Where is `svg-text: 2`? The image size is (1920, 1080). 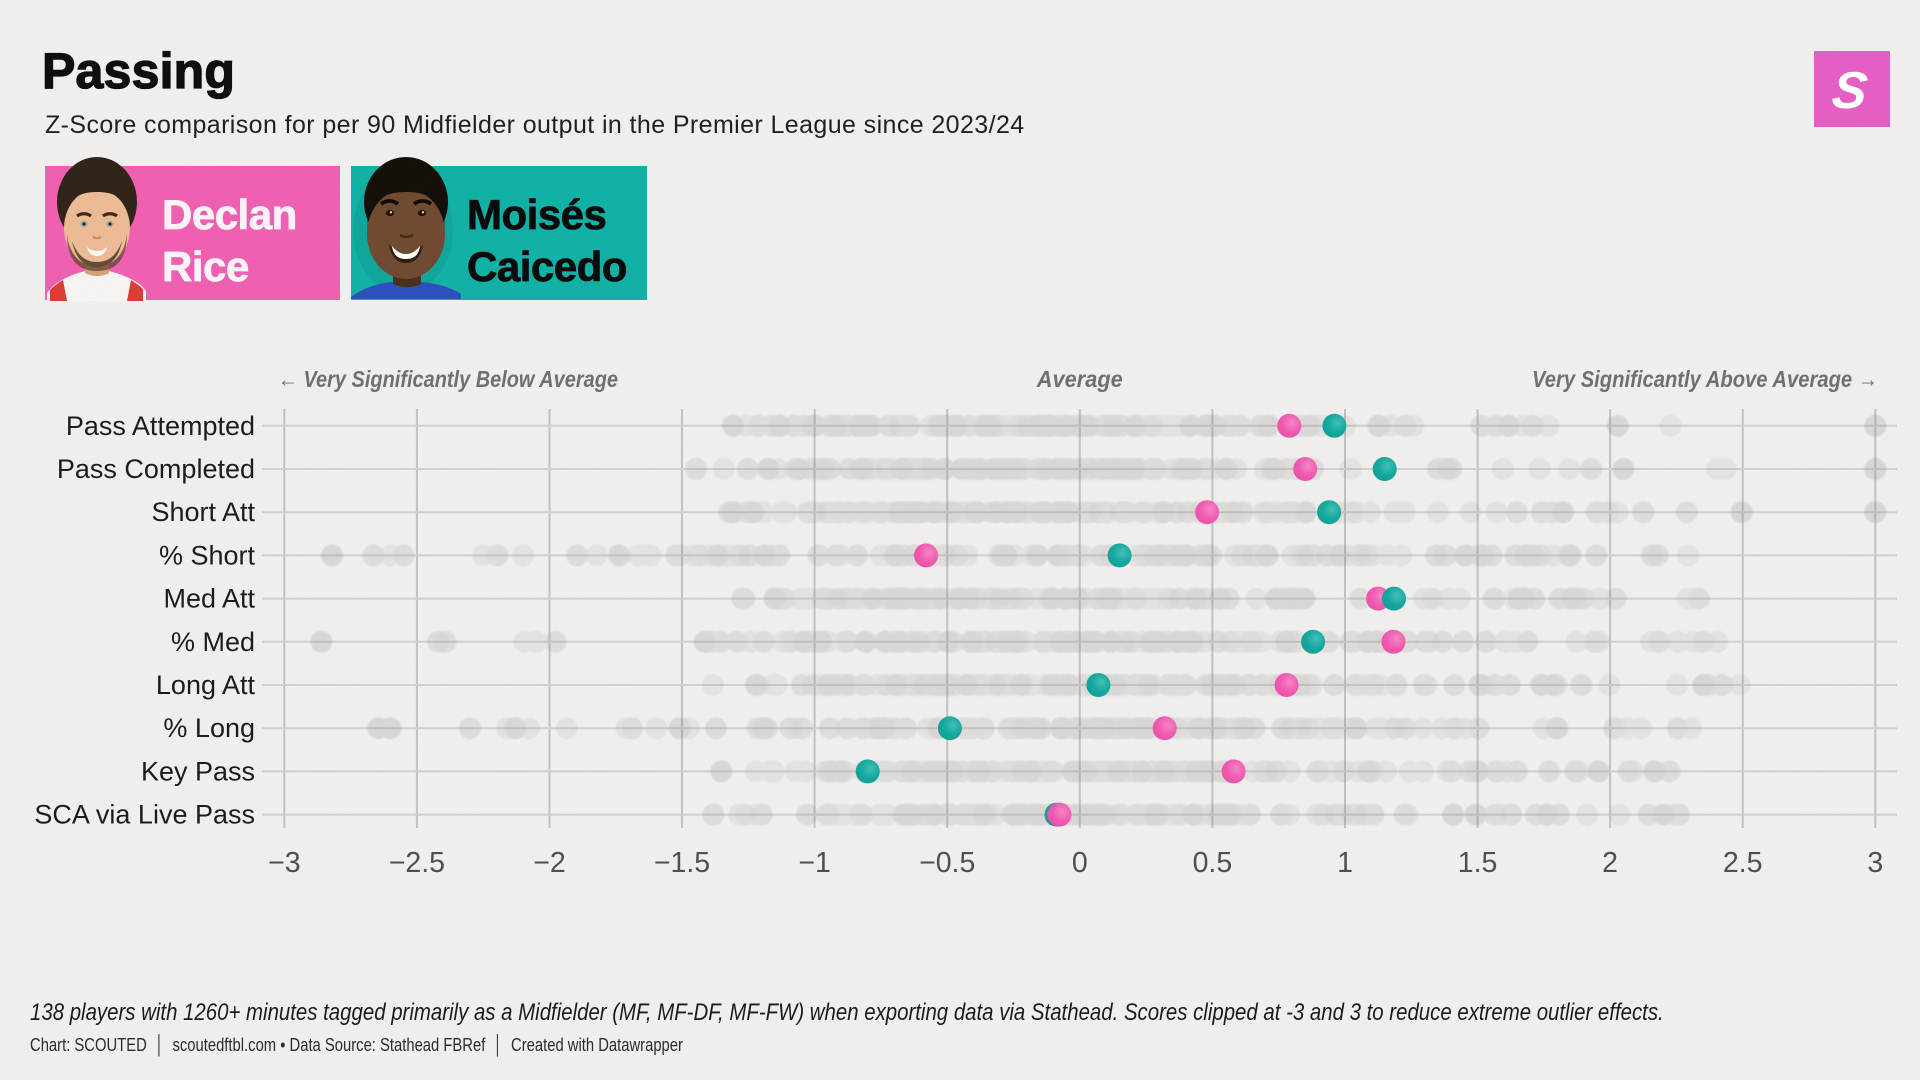
svg-text: 2 is located at coordinates (1610, 863).